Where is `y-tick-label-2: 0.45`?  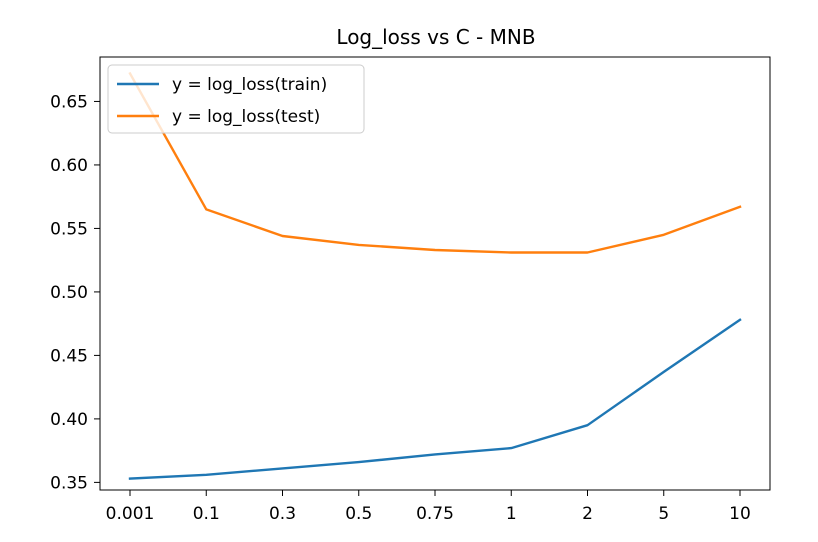 y-tick-label-2: 0.45 is located at coordinates (69, 356).